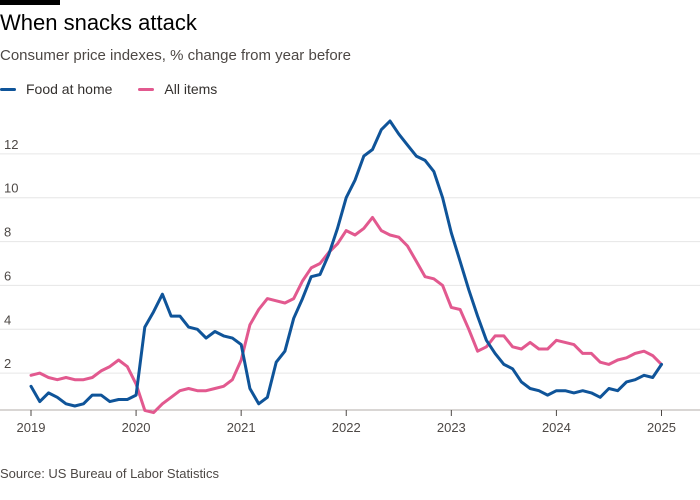  I want to click on legend-swatch-food-at-home, so click(8, 89).